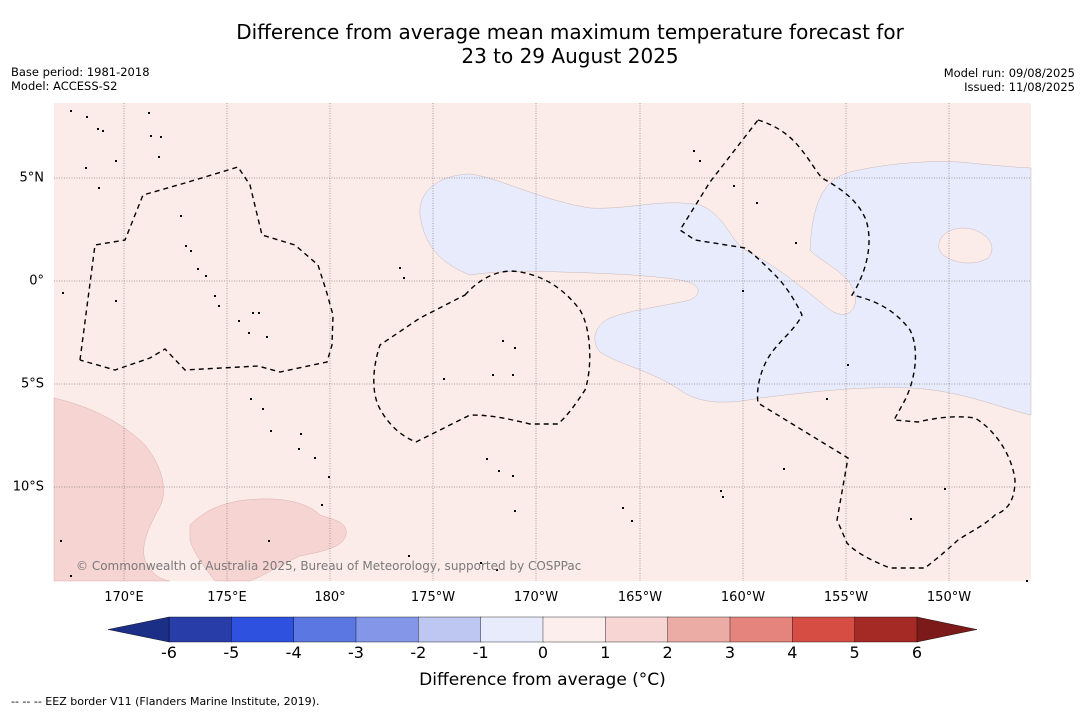 The height and width of the screenshot is (713, 1085). Describe the element at coordinates (846, 597) in the screenshot. I see `longitude-tick-label: 155°W` at that location.